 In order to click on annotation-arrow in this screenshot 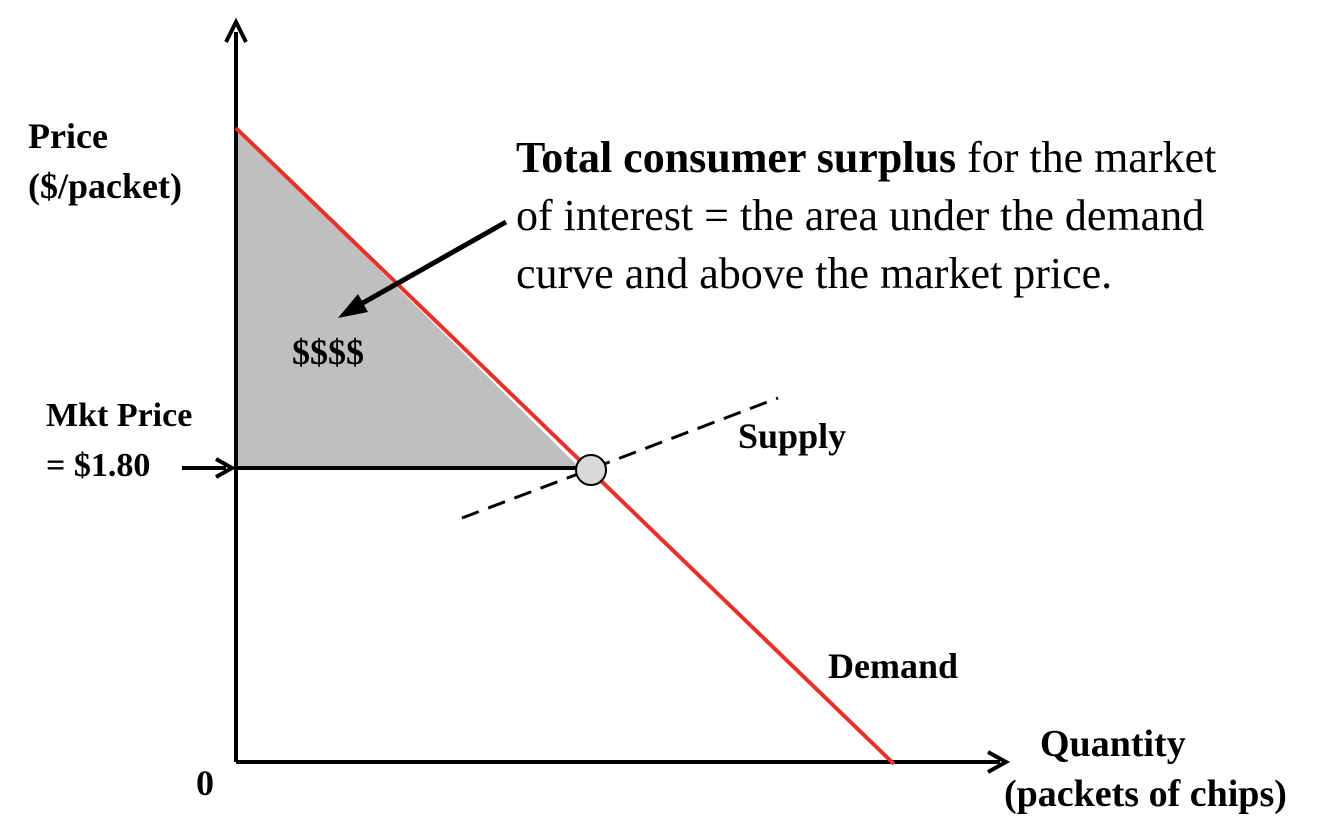, I will do `click(430, 265)`.